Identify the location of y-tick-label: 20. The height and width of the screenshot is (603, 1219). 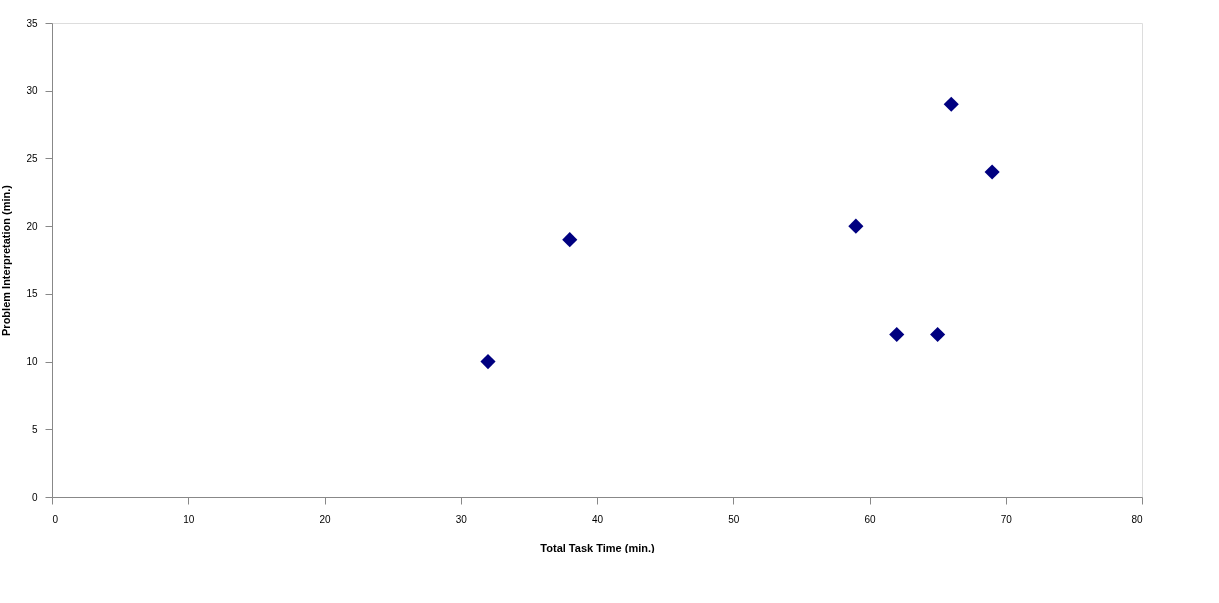
(32, 226).